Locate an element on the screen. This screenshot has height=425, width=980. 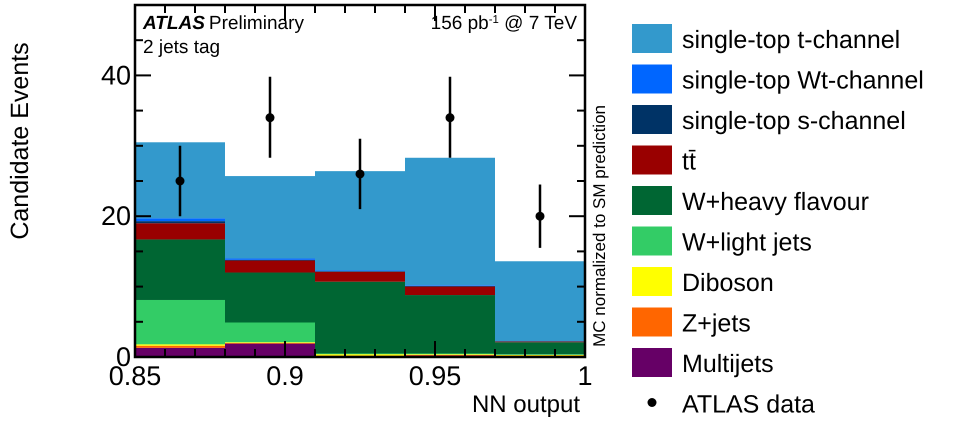
text: MC normalized to SM prediction is located at coordinates (599, 226).